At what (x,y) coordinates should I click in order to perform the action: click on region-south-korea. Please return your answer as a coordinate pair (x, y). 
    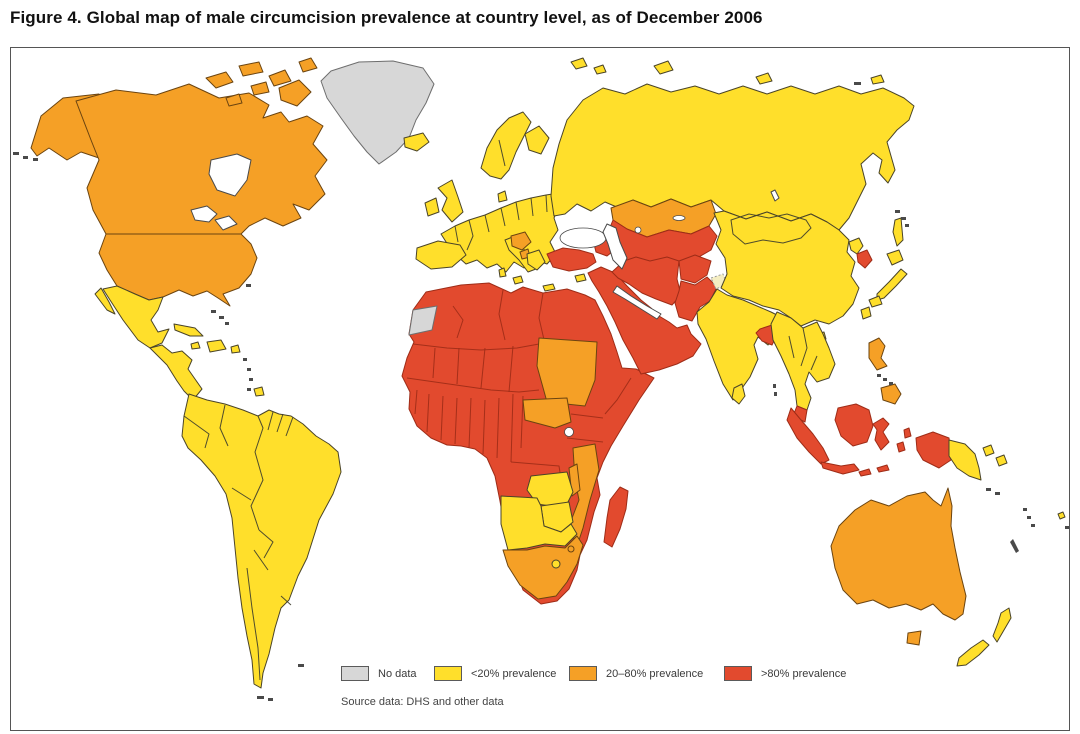
    Looking at the image, I should click on (864, 259).